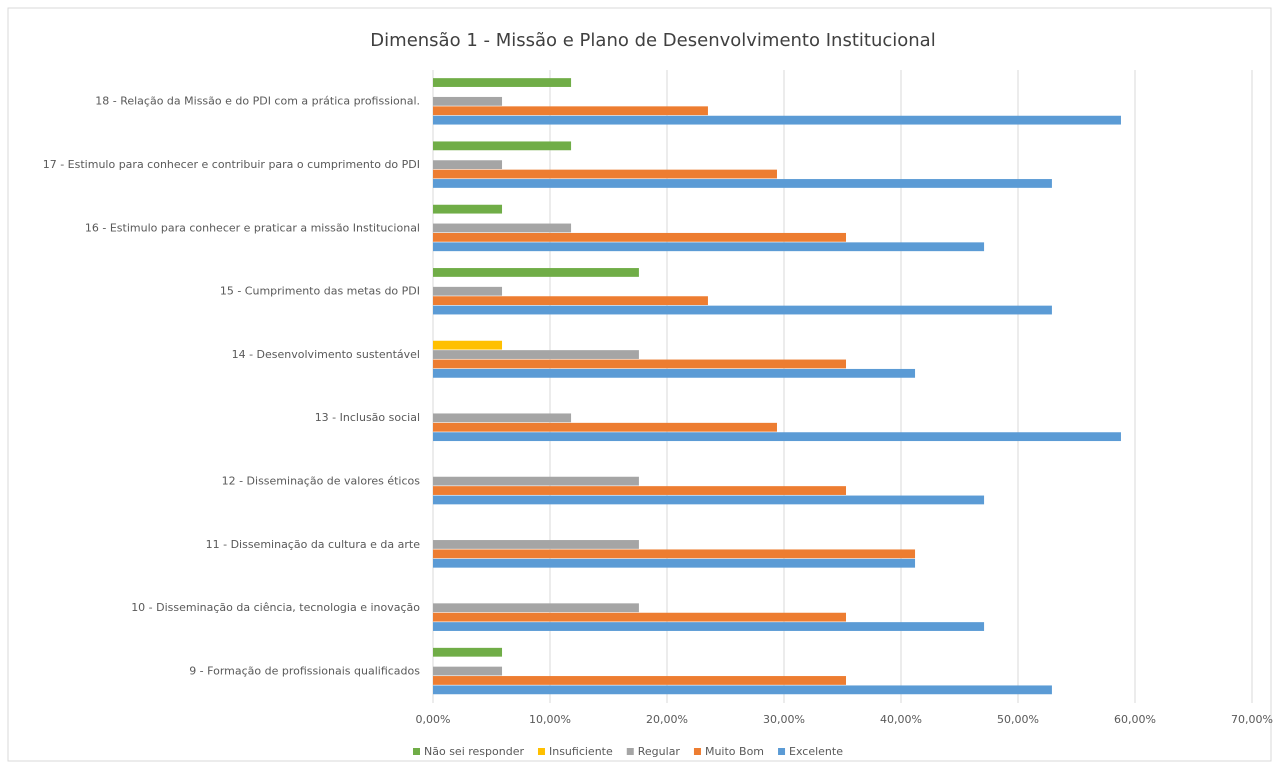 The width and height of the screenshot is (1279, 769). What do you see at coordinates (1018, 719) in the screenshot?
I see `x-tick-label: 50,00%` at bounding box center [1018, 719].